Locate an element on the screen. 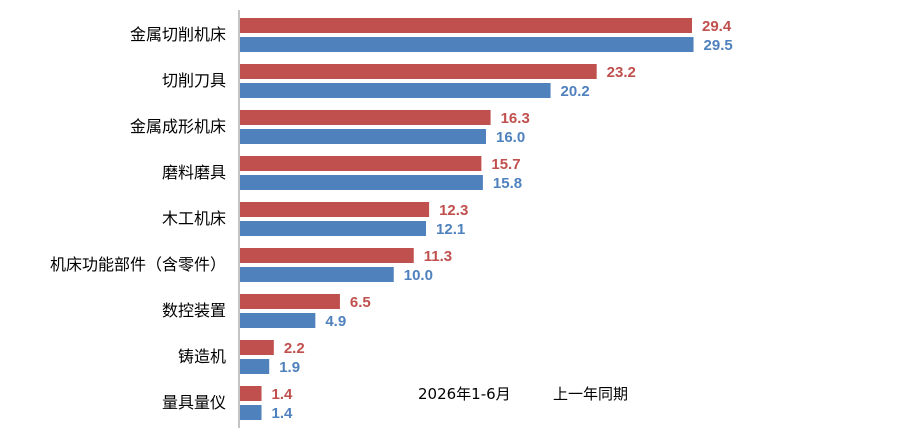 The height and width of the screenshot is (438, 900). data-label-series-2: 29.5 is located at coordinates (718, 45).